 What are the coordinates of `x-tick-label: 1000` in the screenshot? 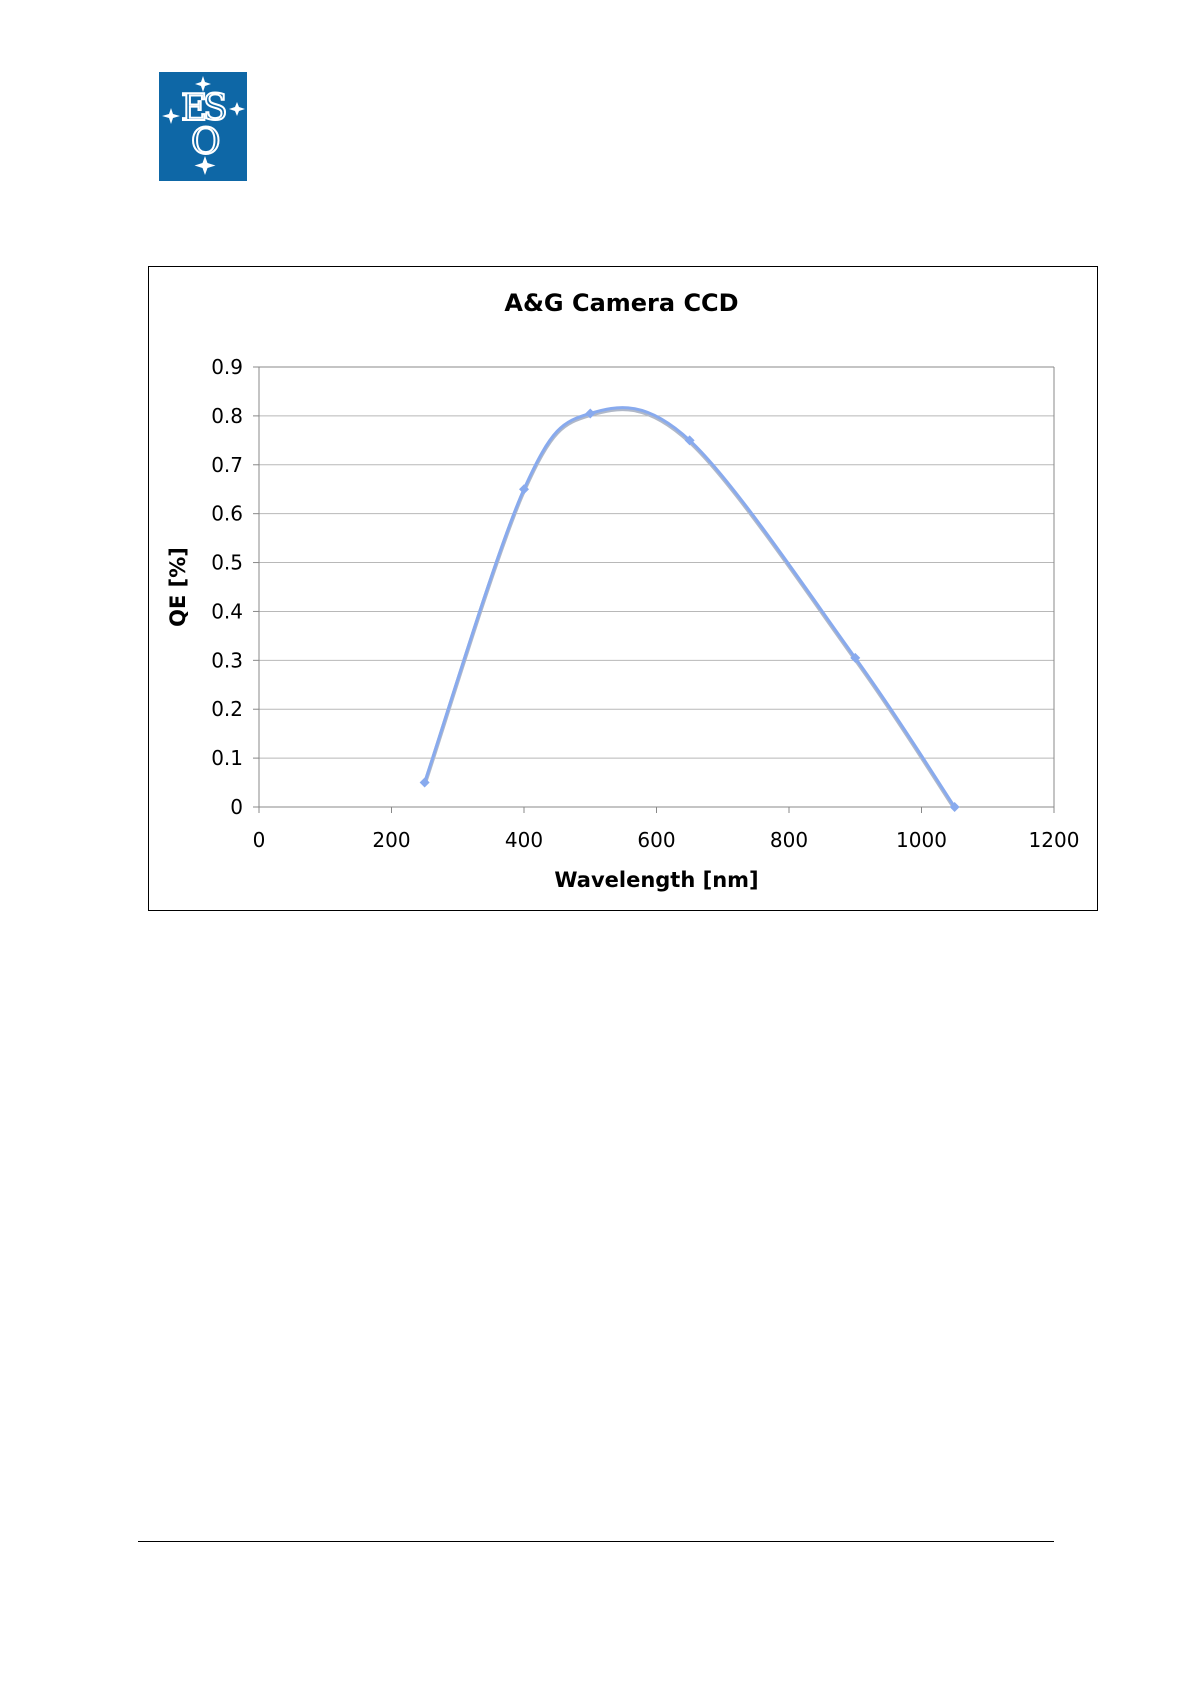 It's located at (921, 840).